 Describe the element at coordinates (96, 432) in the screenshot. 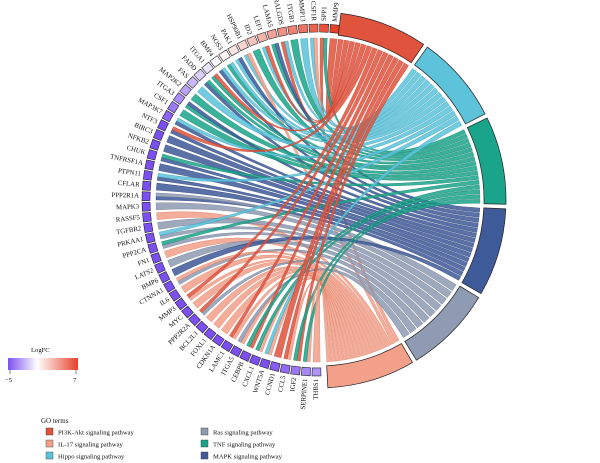

I see `legend-label: PI3K-Akt signaling pathway` at that location.